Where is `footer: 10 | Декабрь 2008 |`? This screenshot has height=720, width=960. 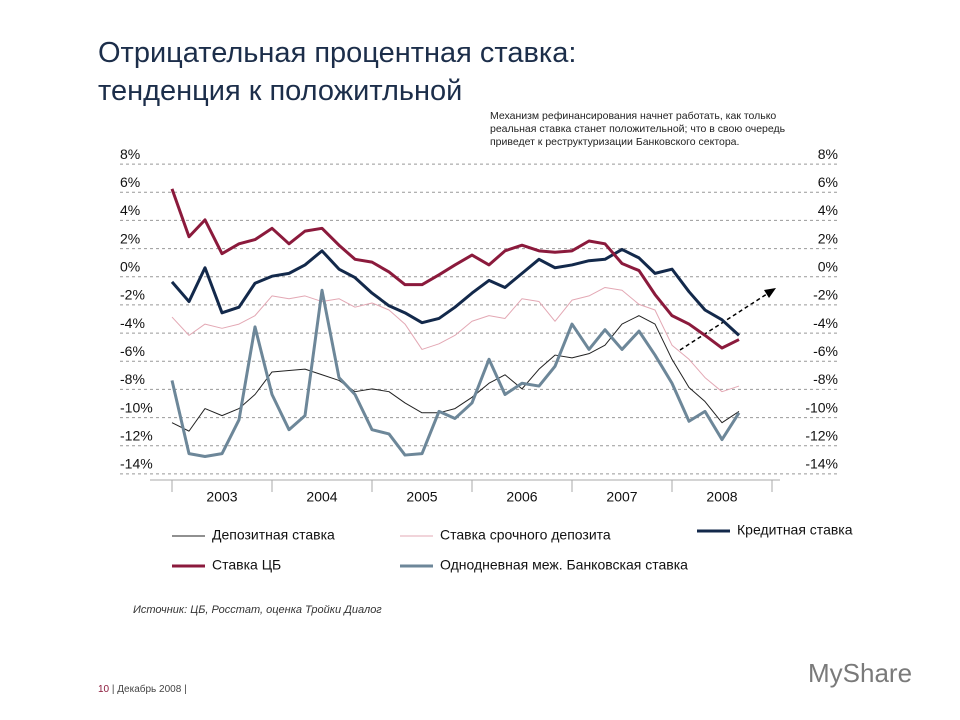
footer: 10 | Декабрь 2008 | is located at coordinates (142, 689).